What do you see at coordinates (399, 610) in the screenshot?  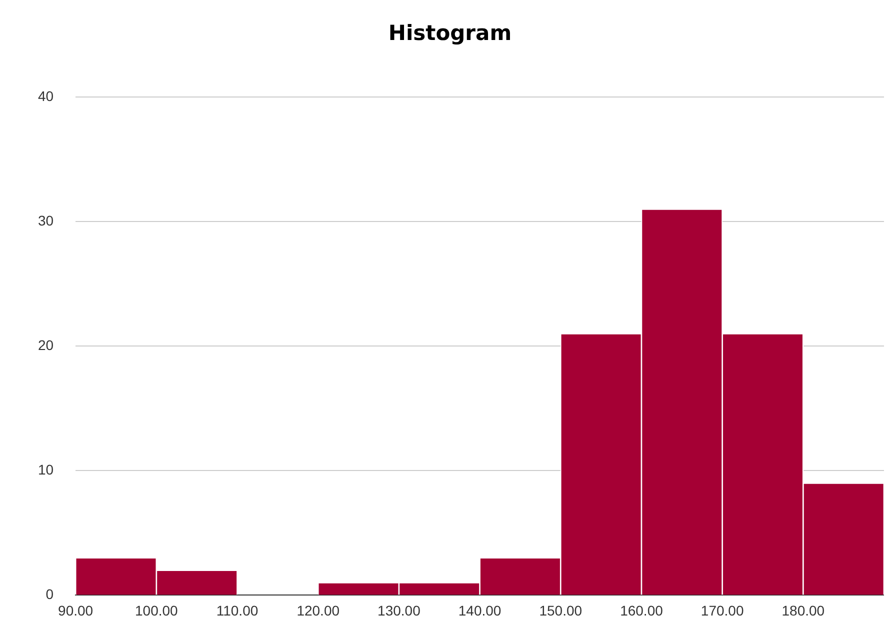 I see `x-tick-label: 130.00` at bounding box center [399, 610].